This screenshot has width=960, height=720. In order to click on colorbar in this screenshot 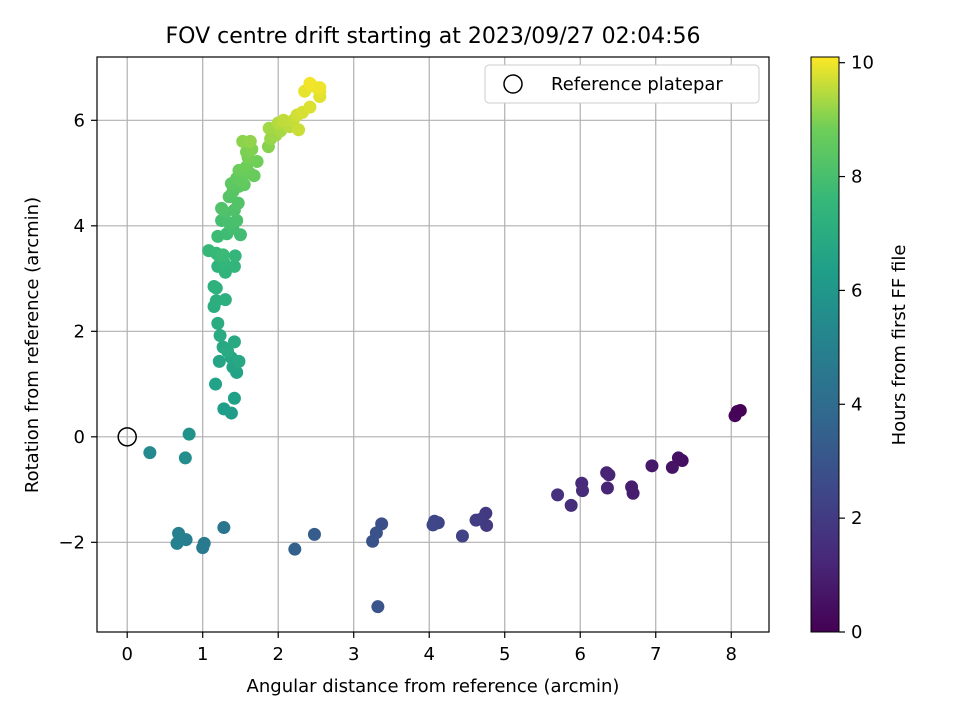, I will do `click(825, 344)`.